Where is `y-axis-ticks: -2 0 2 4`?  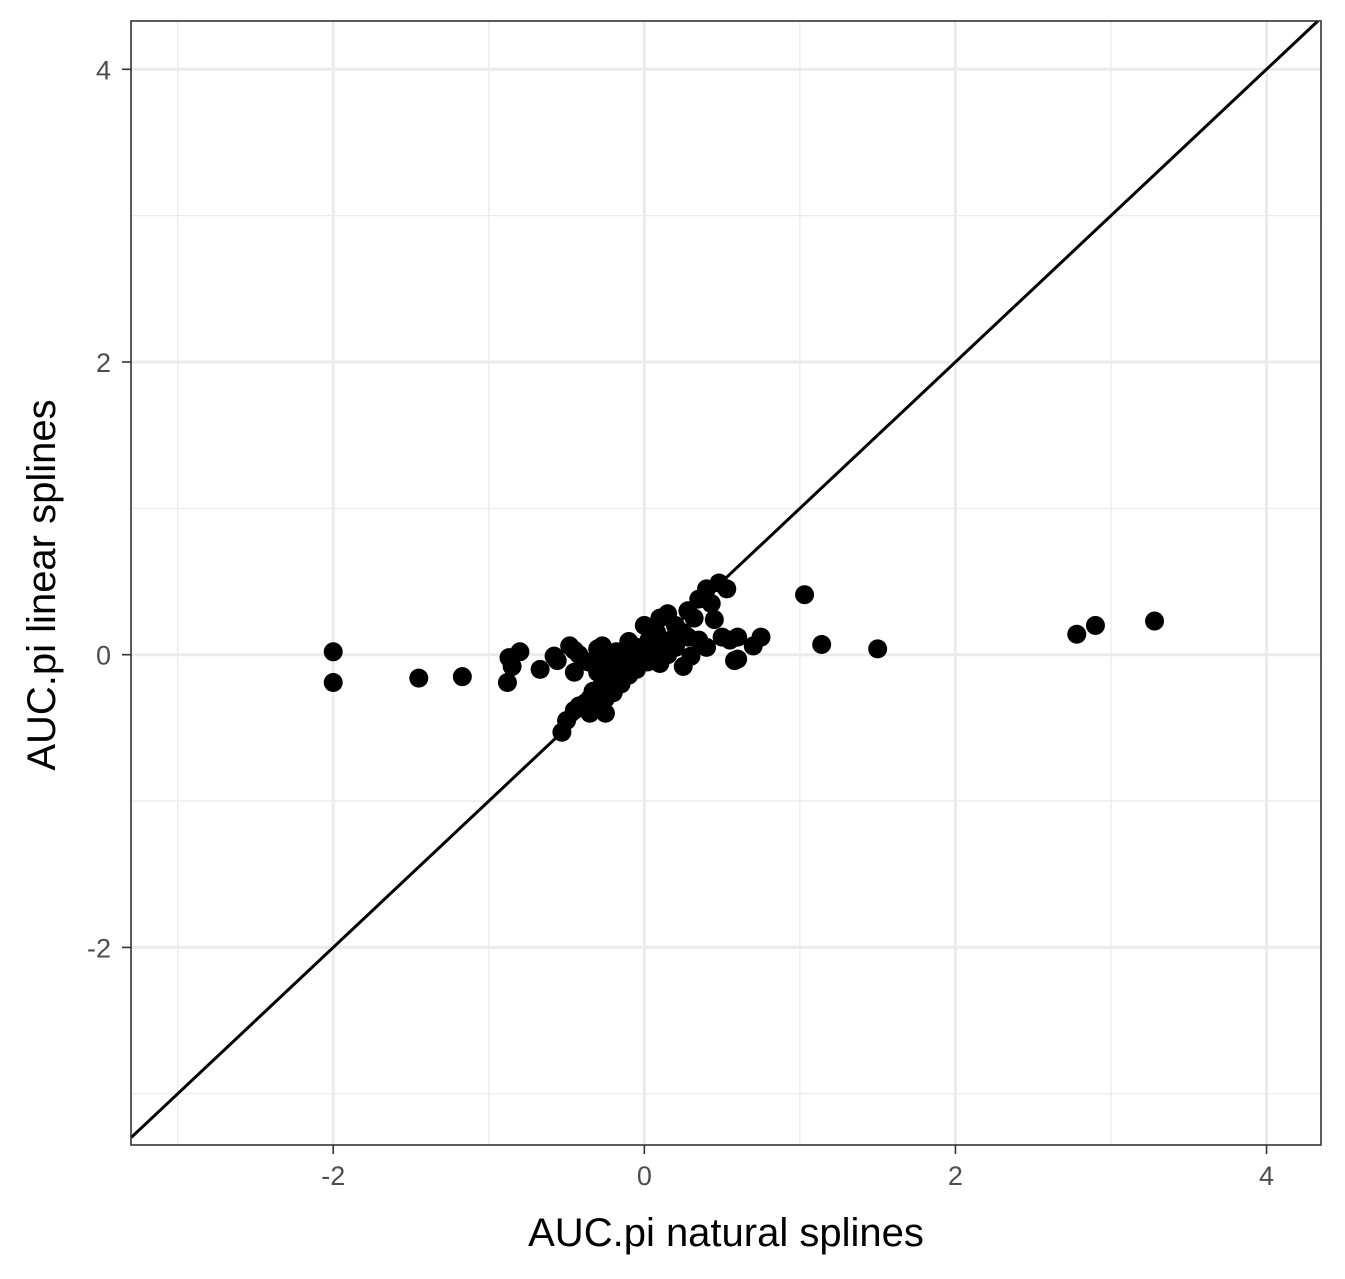
y-axis-ticks: -2 0 2 4 is located at coordinates (109, 509).